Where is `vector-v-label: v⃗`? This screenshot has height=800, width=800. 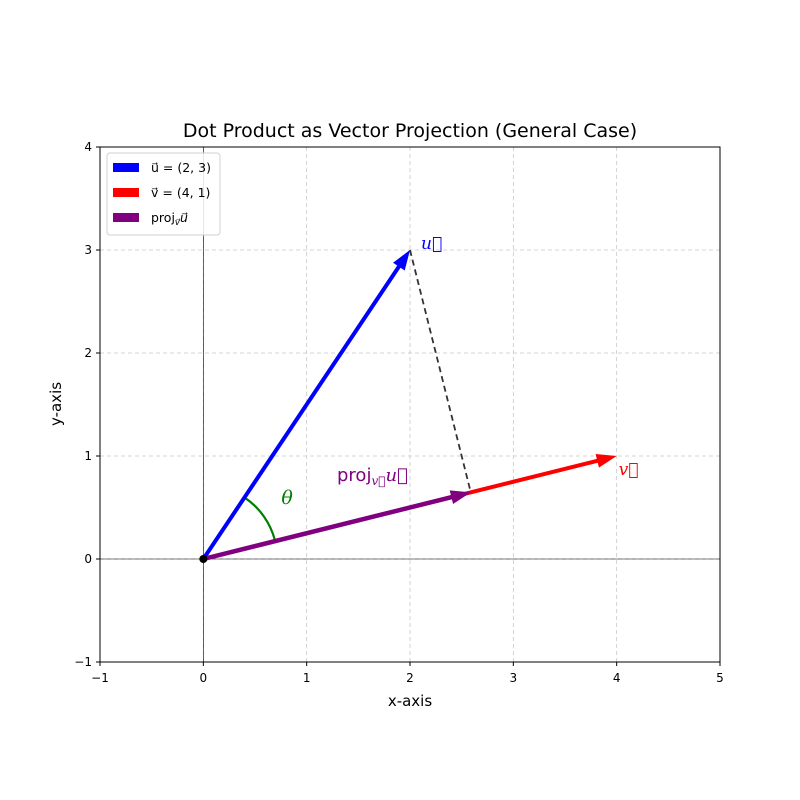 vector-v-label: v⃗ is located at coordinates (629, 470).